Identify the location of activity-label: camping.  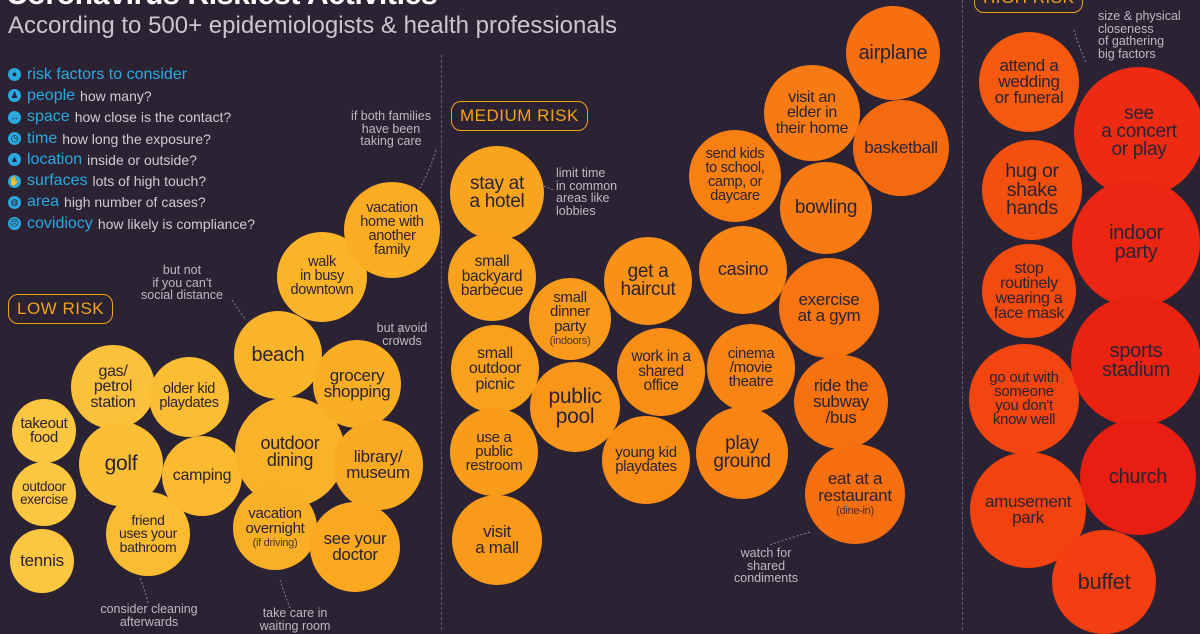
(202, 476).